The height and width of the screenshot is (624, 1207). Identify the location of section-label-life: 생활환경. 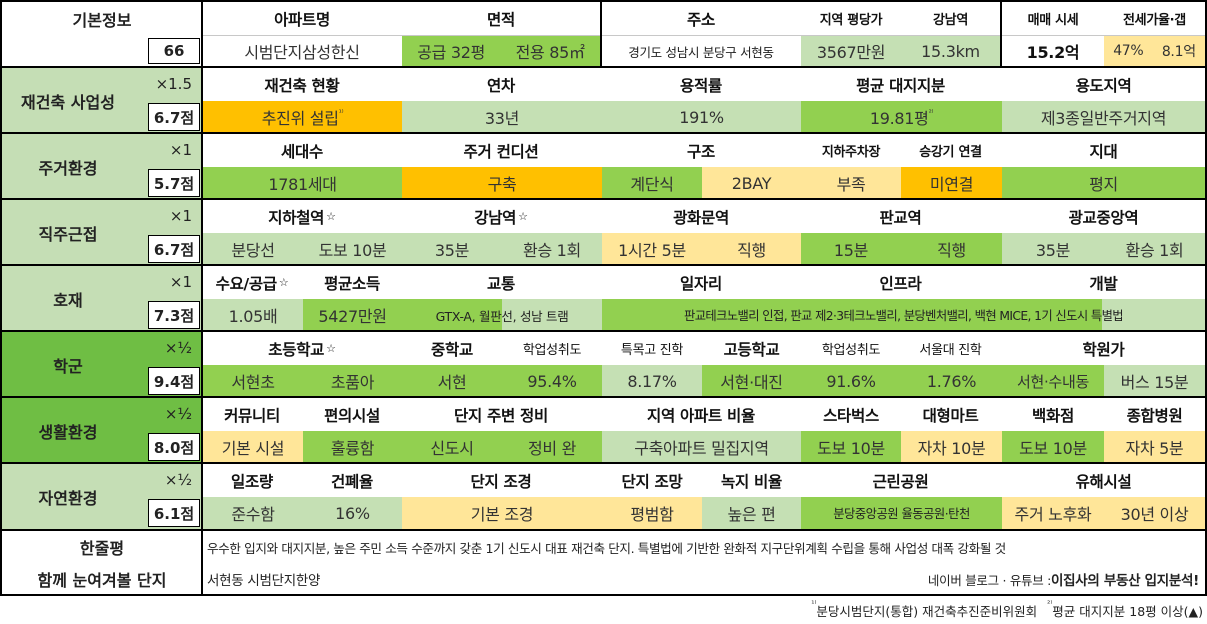
(68, 432).